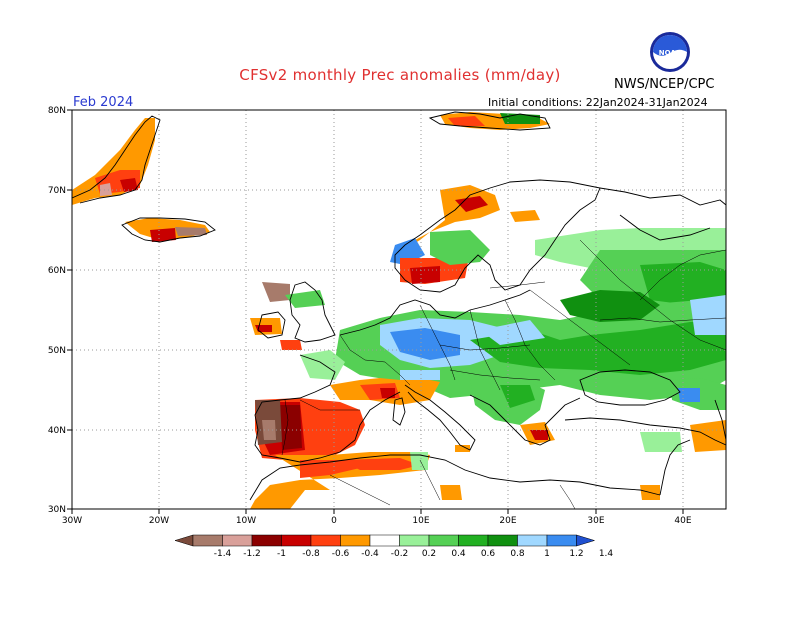 The image size is (800, 618). What do you see at coordinates (576, 554) in the screenshot?
I see `colorbar-label: 1.2` at bounding box center [576, 554].